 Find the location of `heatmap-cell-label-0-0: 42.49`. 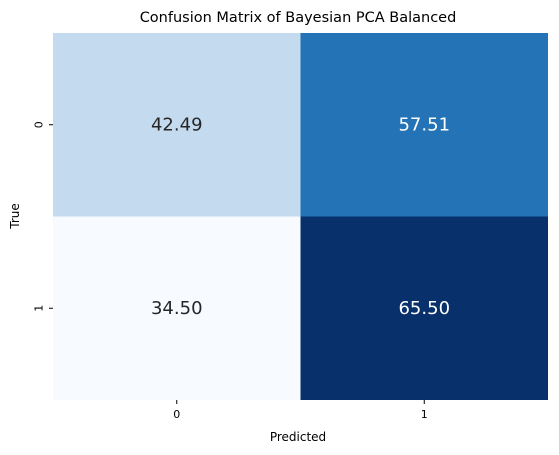

heatmap-cell-label-0-0: 42.49 is located at coordinates (177, 124).